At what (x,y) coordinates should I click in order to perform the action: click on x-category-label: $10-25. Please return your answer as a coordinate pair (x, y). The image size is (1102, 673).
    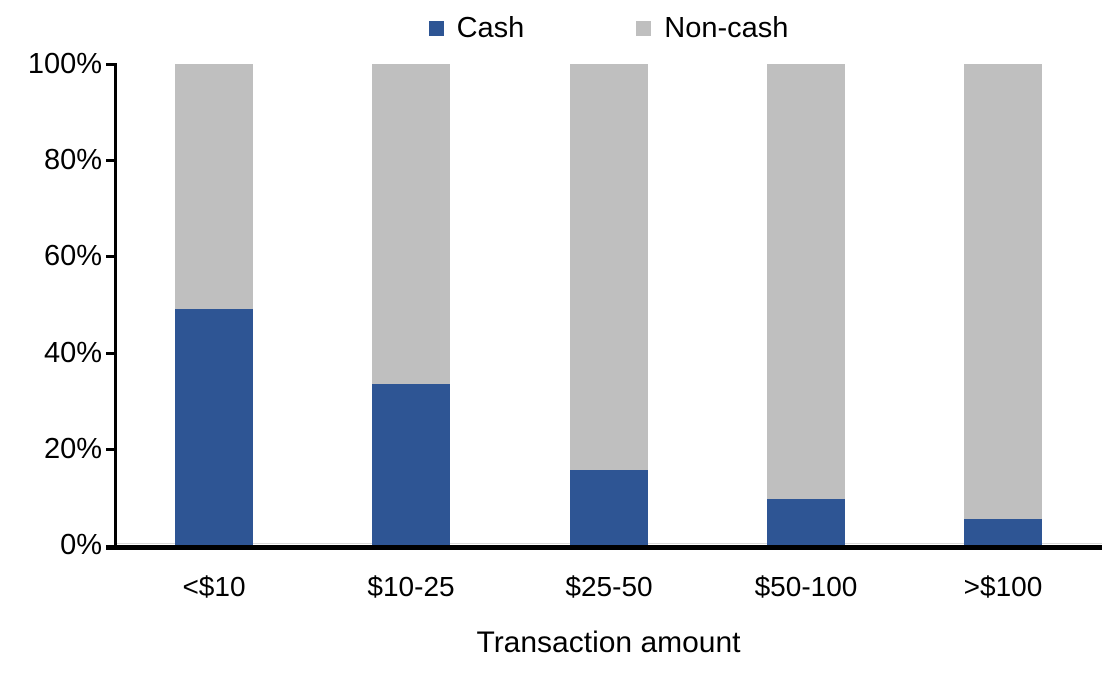
    Looking at the image, I should click on (411, 586).